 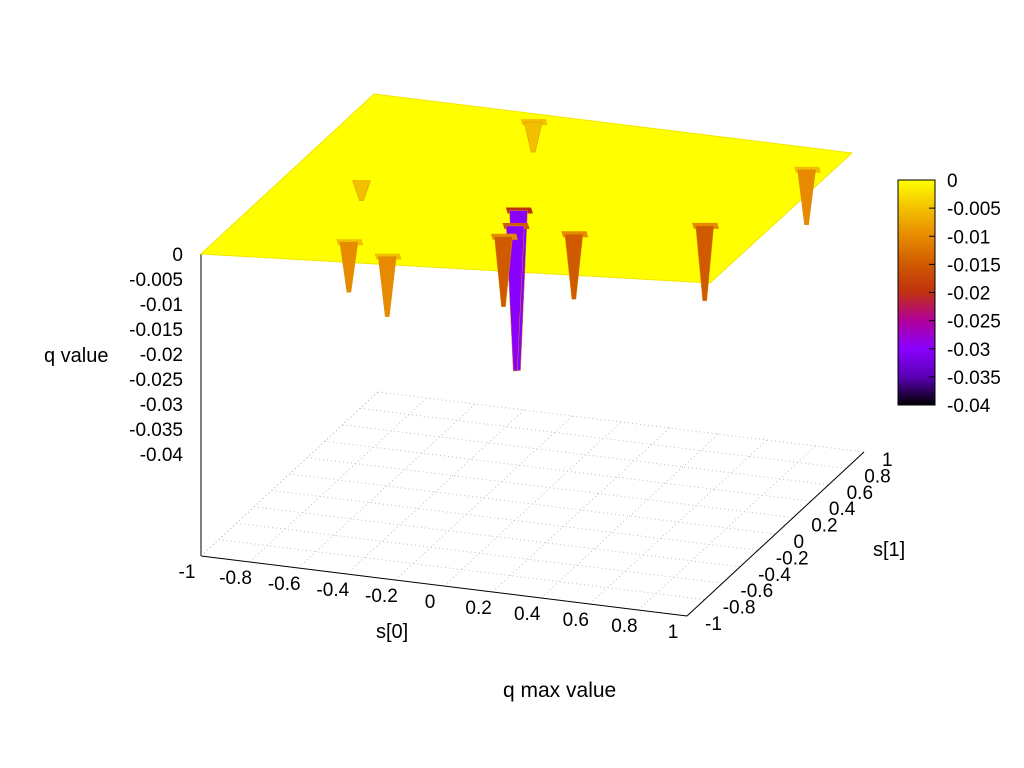 I want to click on x-baseline, so click(x=444, y=586).